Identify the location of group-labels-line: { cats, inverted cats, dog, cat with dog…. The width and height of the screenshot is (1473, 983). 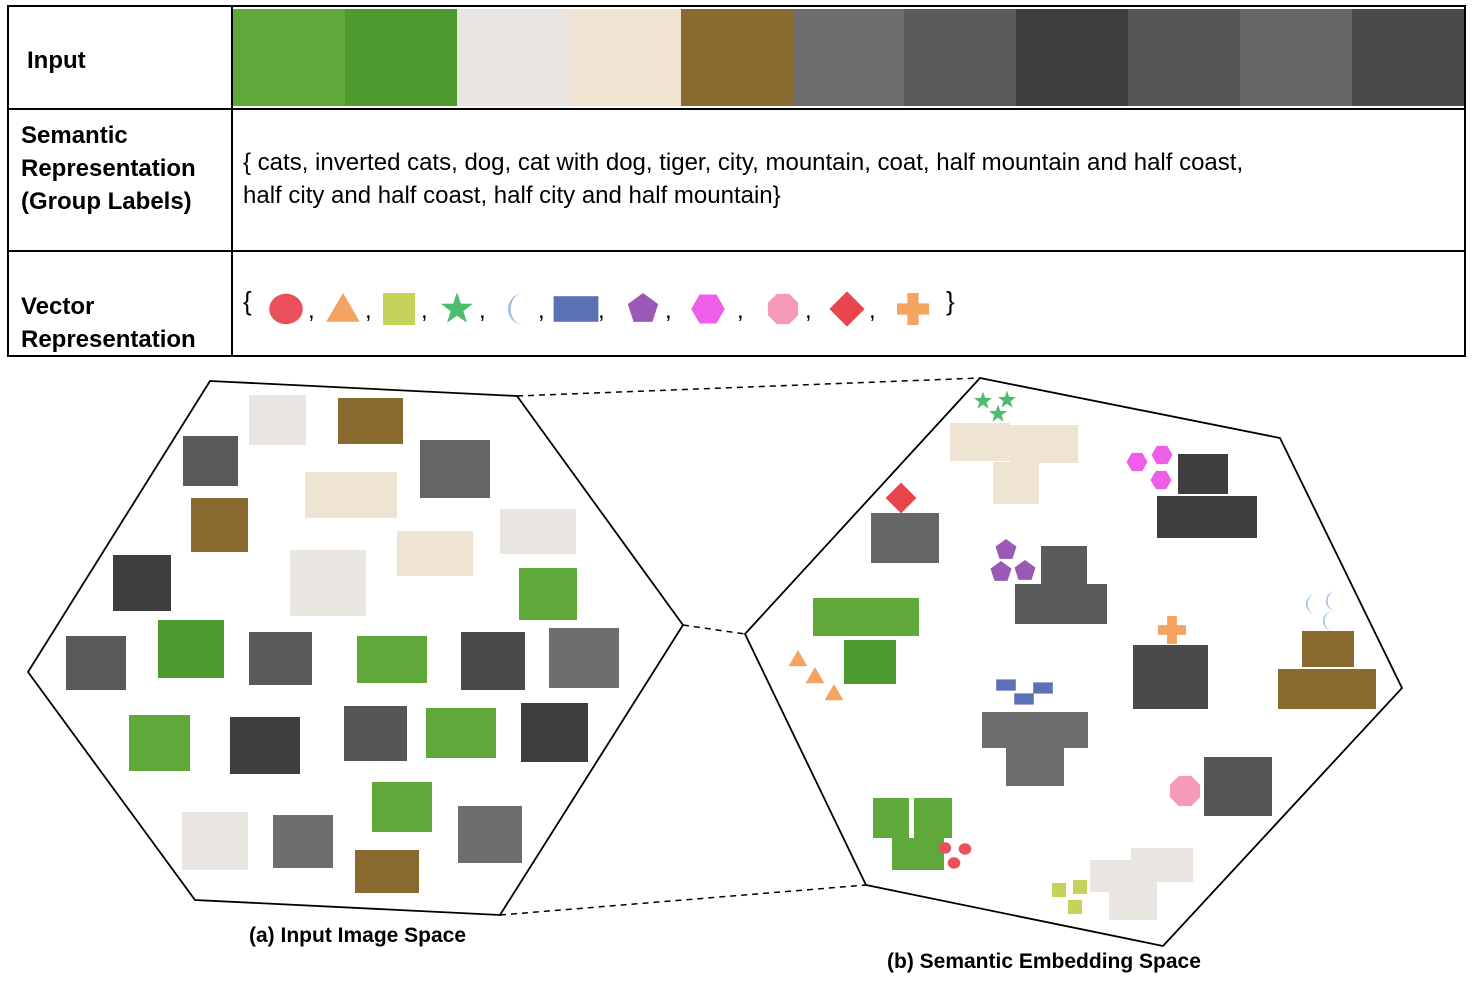
(743, 162).